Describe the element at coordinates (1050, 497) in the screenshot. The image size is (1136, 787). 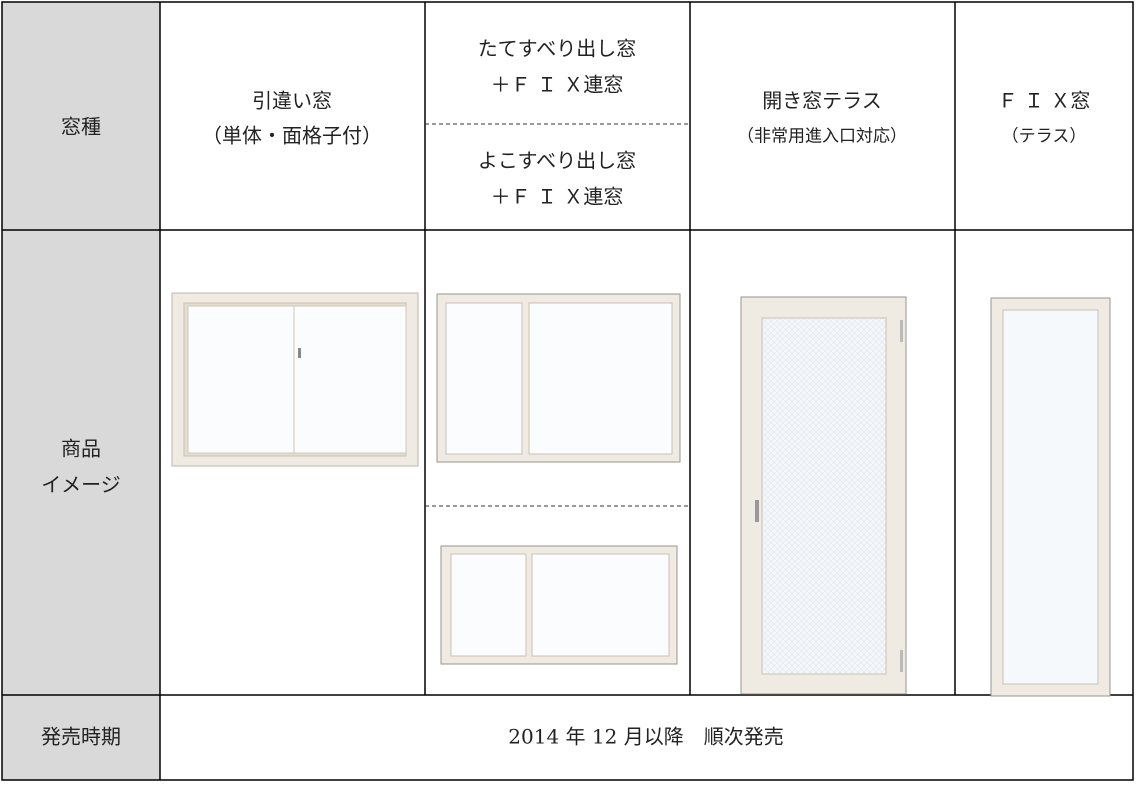
I see `fix-terrace-window-image` at that location.